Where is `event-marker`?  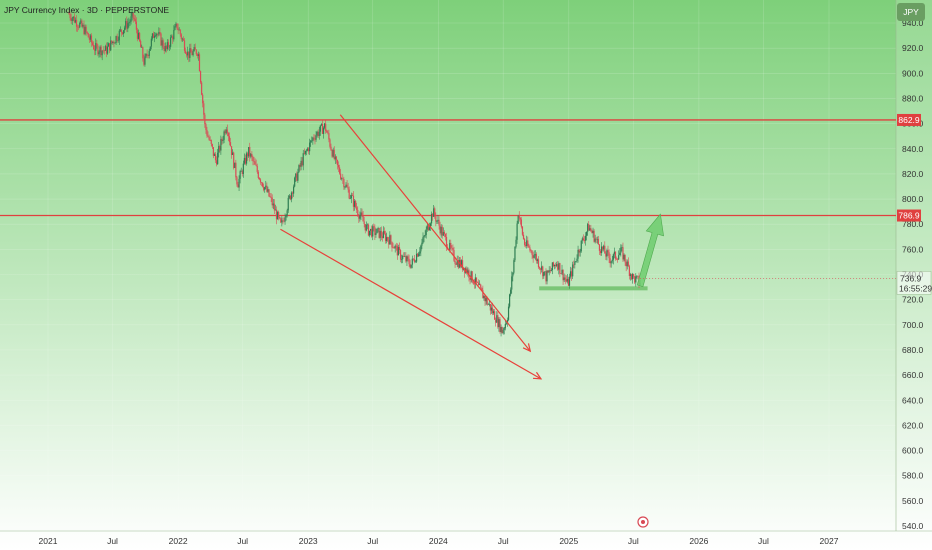 event-marker is located at coordinates (643, 522).